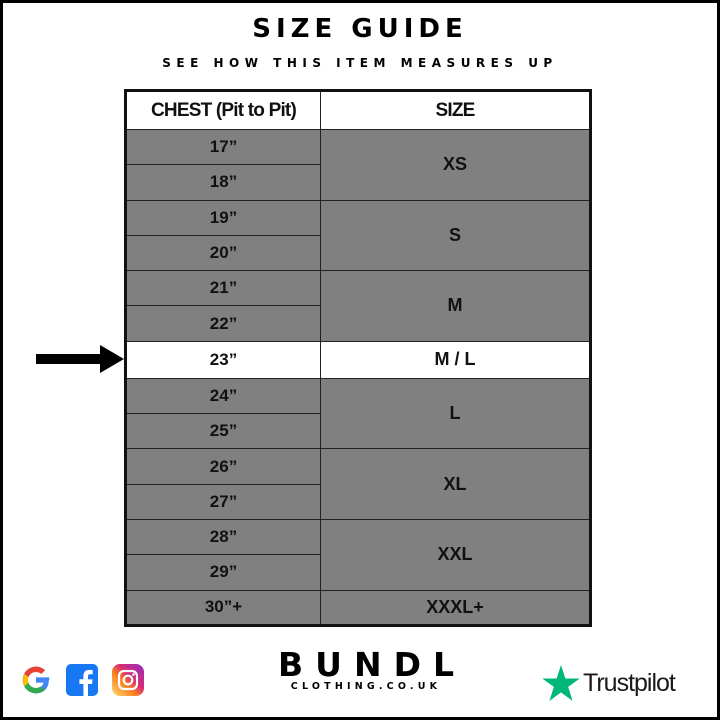 The image size is (720, 720). What do you see at coordinates (358, 253) in the screenshot?
I see `table-row: 20”` at bounding box center [358, 253].